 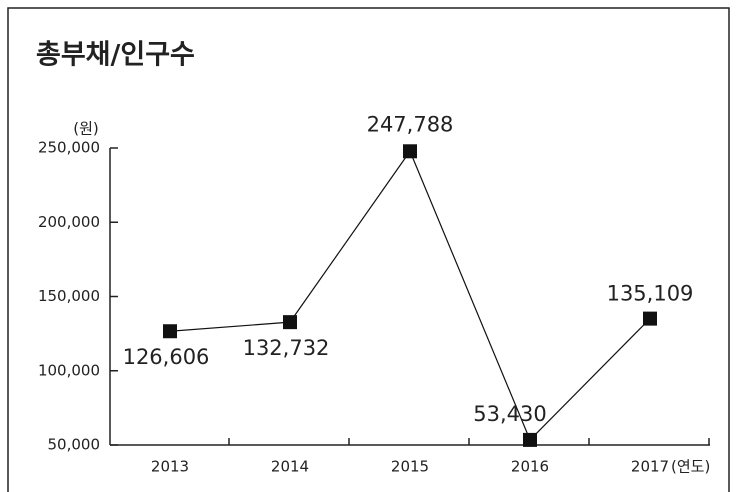 I want to click on y-tick-label: 250,000, so click(x=69, y=148).